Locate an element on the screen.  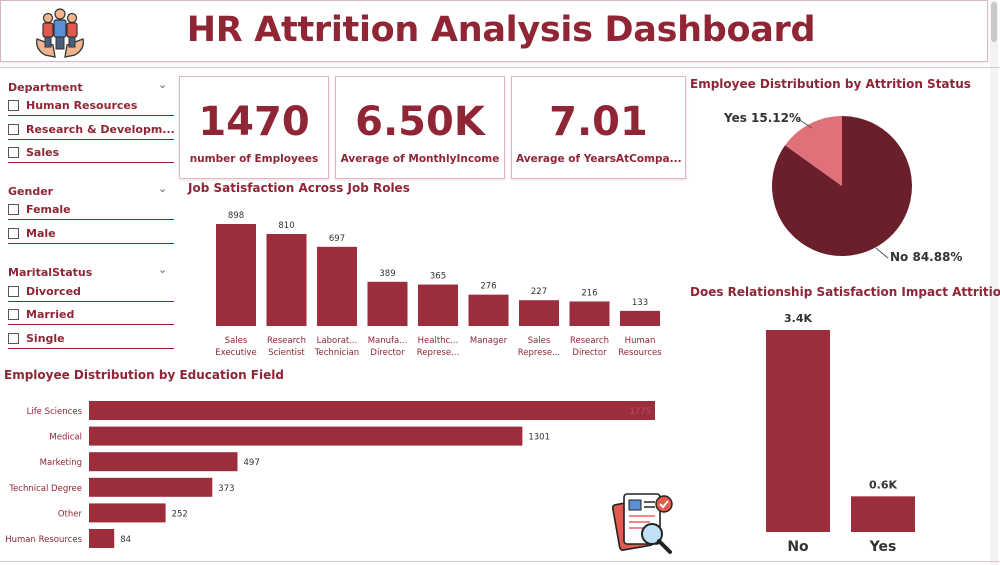
category-label: Technician is located at coordinates (336, 353).